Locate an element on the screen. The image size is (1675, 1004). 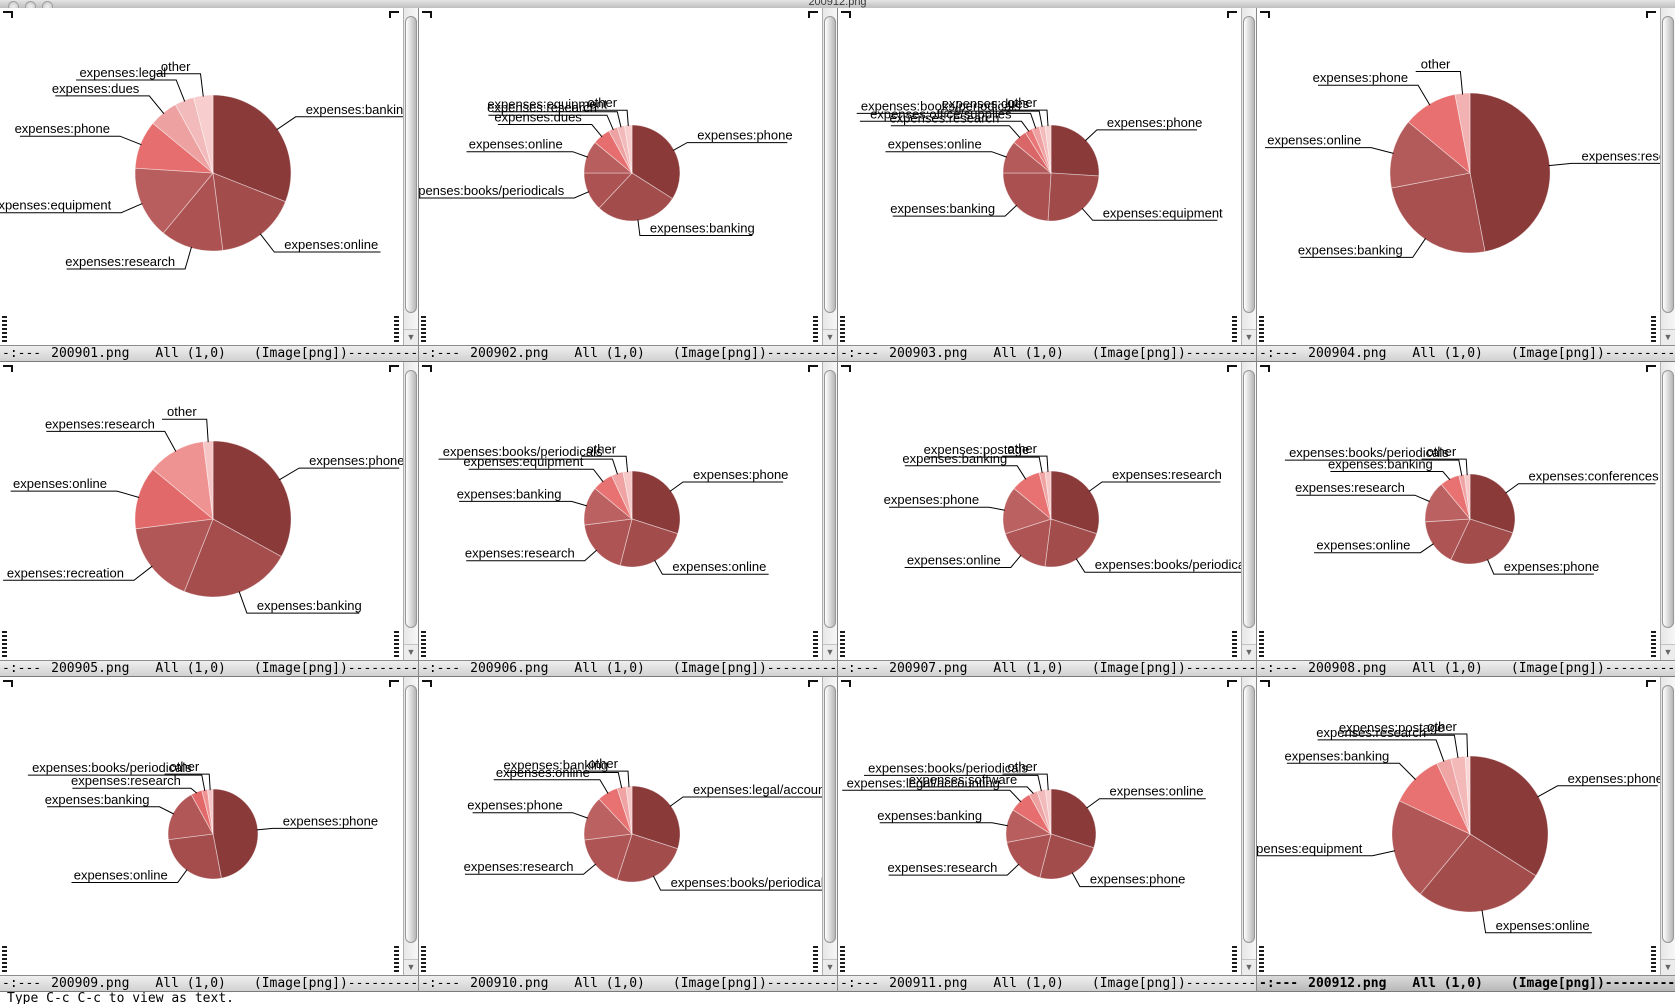
mode-line-filename: 200901.png is located at coordinates (90, 353).